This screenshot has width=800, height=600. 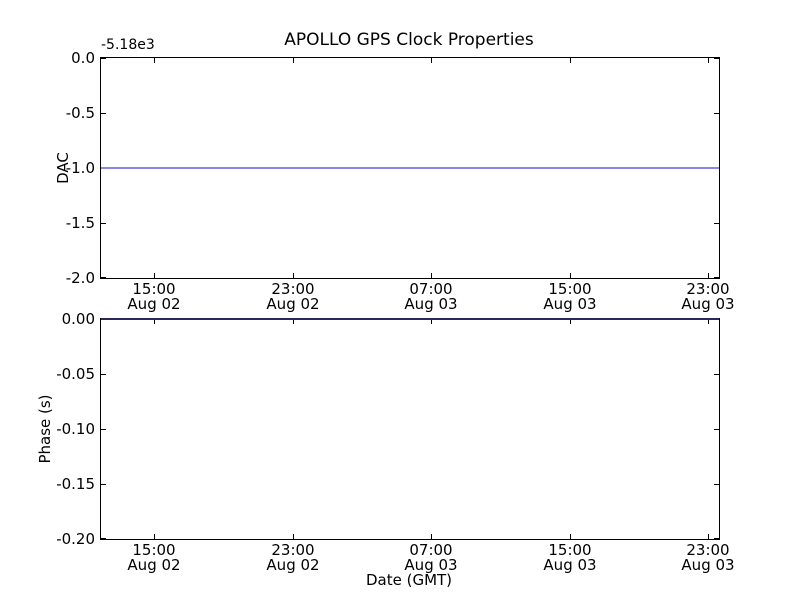 What do you see at coordinates (80, 168) in the screenshot?
I see `y-tick-label: -1.0` at bounding box center [80, 168].